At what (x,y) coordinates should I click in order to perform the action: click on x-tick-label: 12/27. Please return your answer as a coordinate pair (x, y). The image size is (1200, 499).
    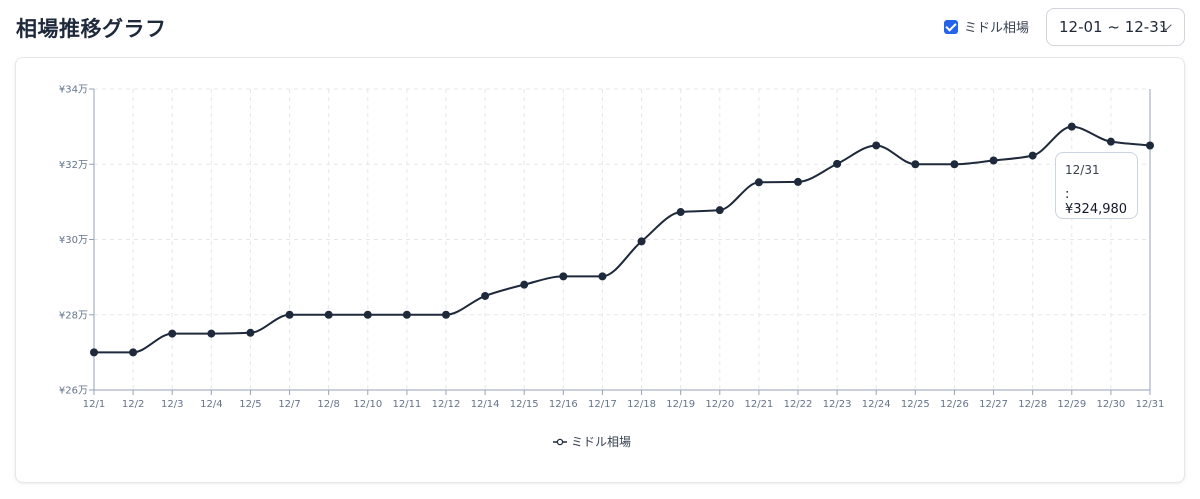
    Looking at the image, I should click on (993, 404).